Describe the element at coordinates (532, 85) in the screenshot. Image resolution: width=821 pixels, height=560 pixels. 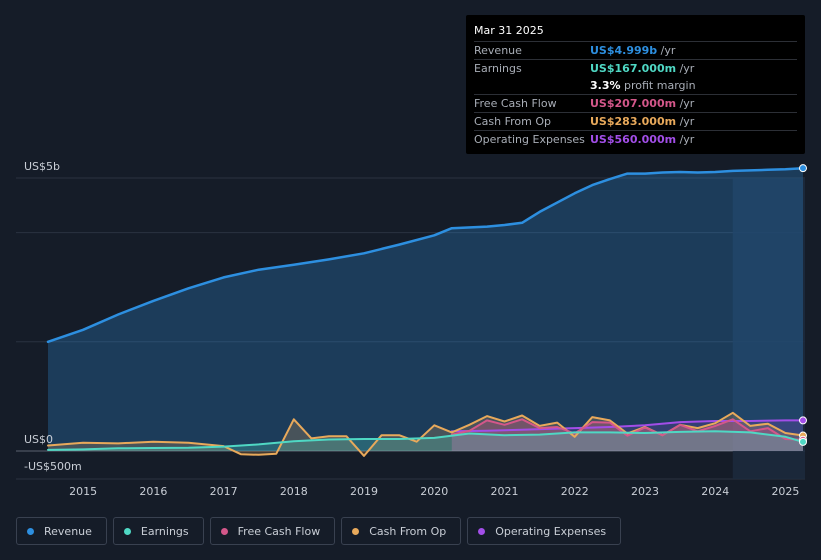
I see `tooltip-row-label` at that location.